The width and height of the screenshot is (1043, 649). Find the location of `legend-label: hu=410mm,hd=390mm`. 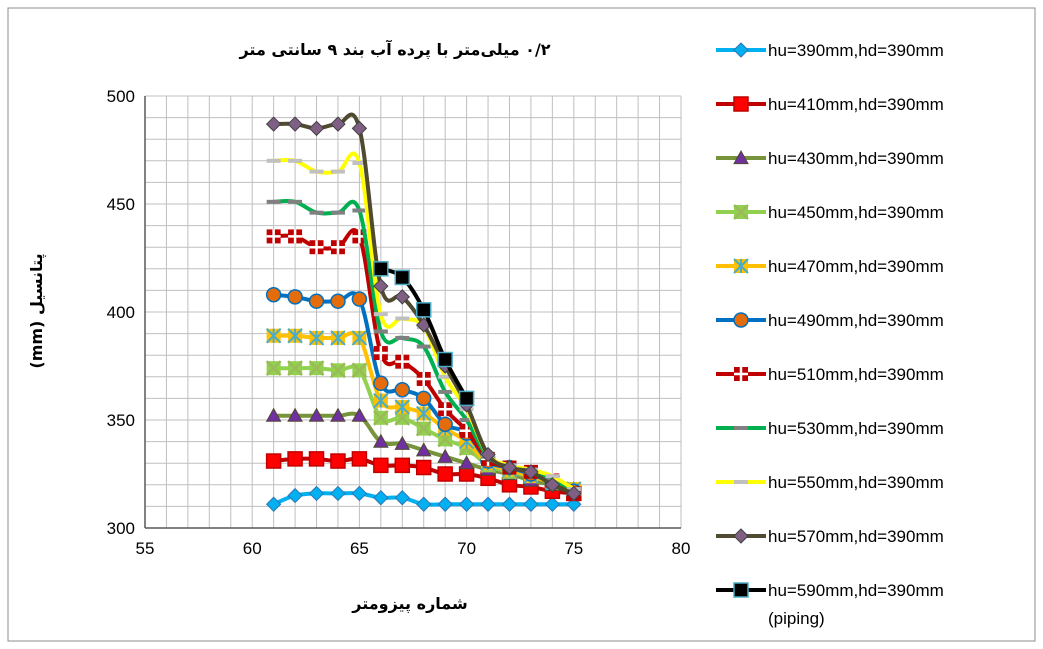

legend-label: hu=410mm,hd=390mm is located at coordinates (856, 104).